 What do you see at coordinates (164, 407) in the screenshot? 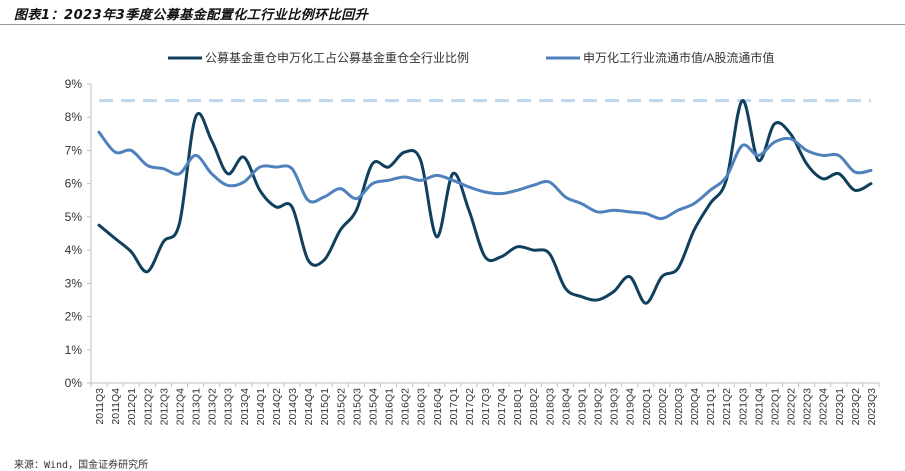
I see `x-tick-label: 2012Q3` at bounding box center [164, 407].